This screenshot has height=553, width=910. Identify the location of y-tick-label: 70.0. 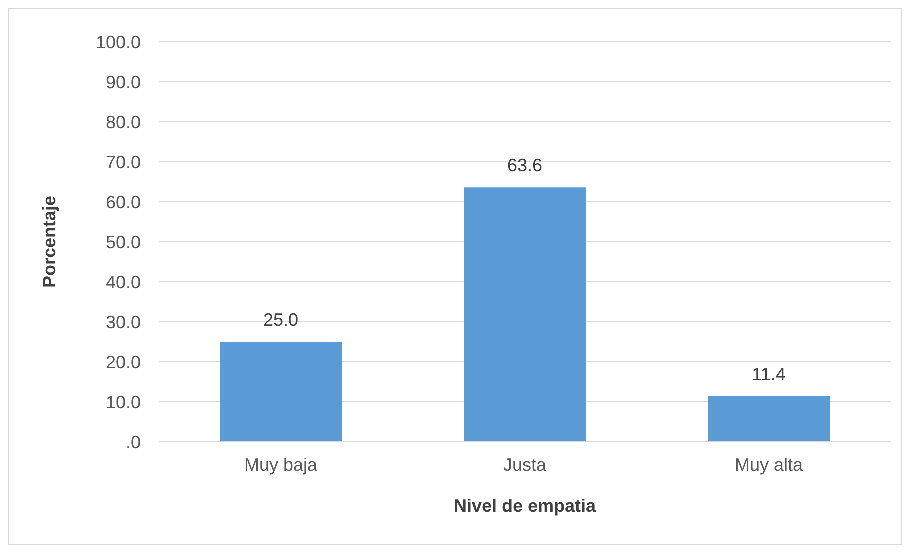
(123, 162).